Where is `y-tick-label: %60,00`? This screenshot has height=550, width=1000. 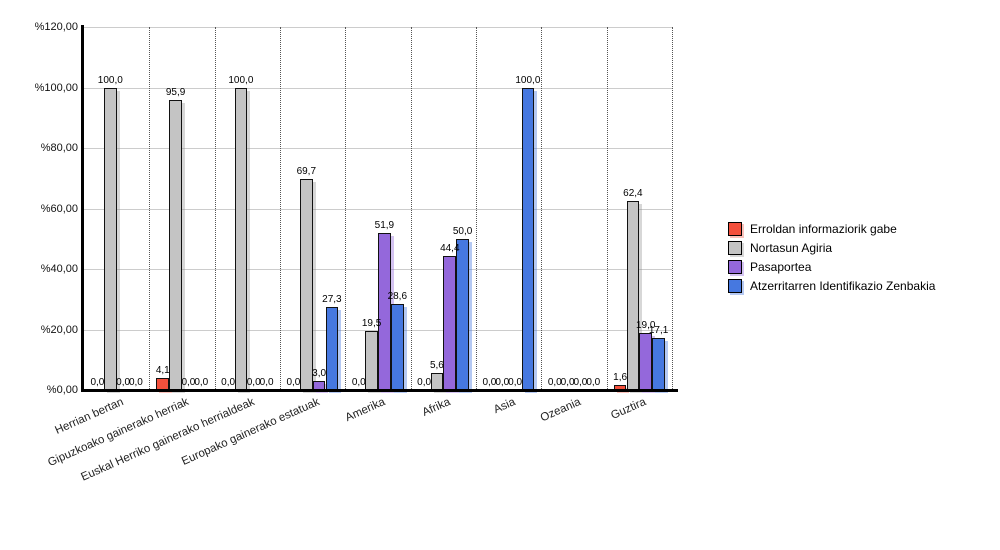
y-tick-label: %60,00 is located at coordinates (59, 208).